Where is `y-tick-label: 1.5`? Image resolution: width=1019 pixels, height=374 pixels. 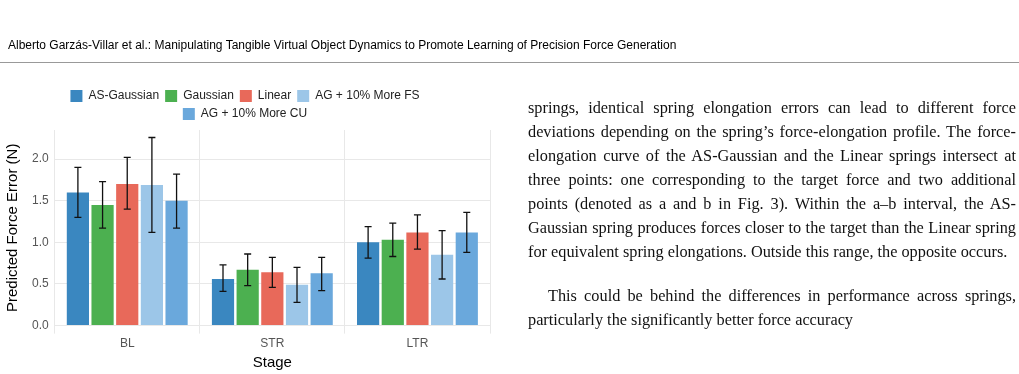
y-tick-label: 1.5 is located at coordinates (40, 200).